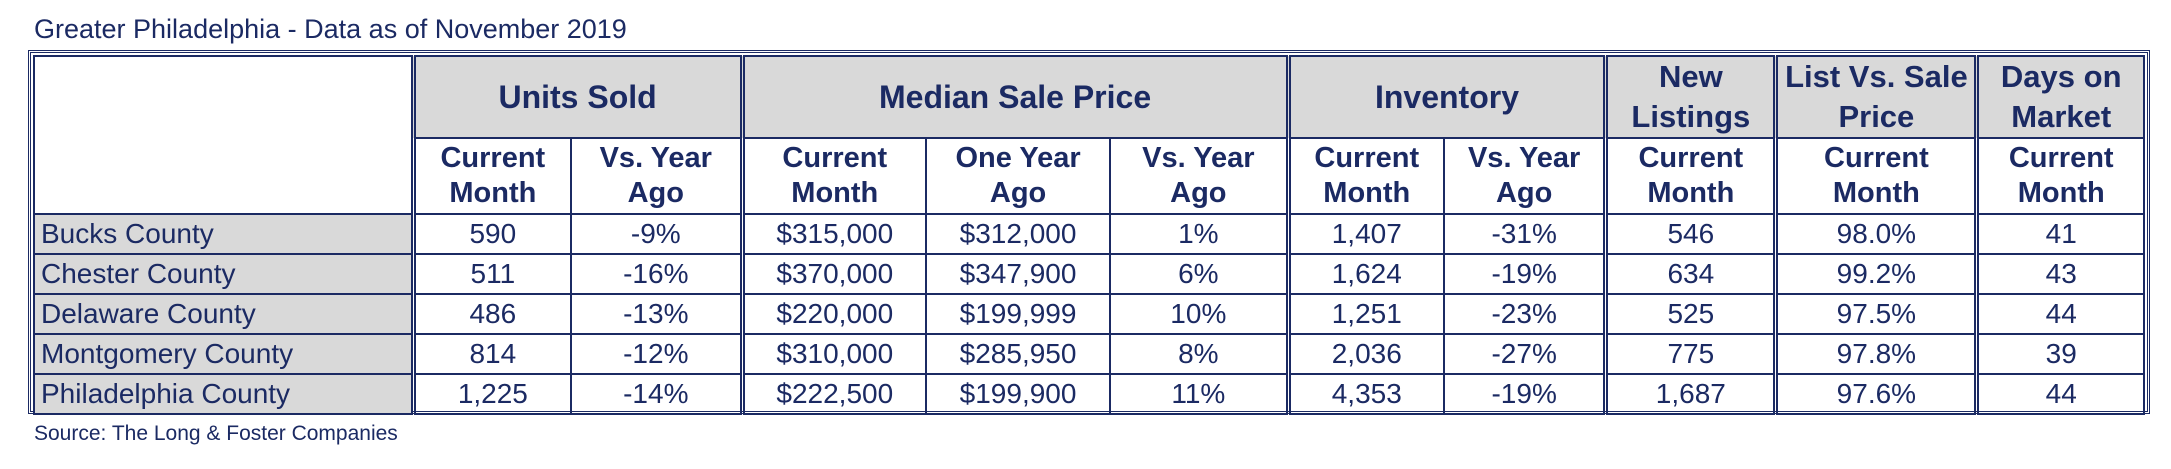 The width and height of the screenshot is (2171, 469). What do you see at coordinates (216, 433) in the screenshot?
I see `source-note: Source: The Long & Foster Companies` at bounding box center [216, 433].